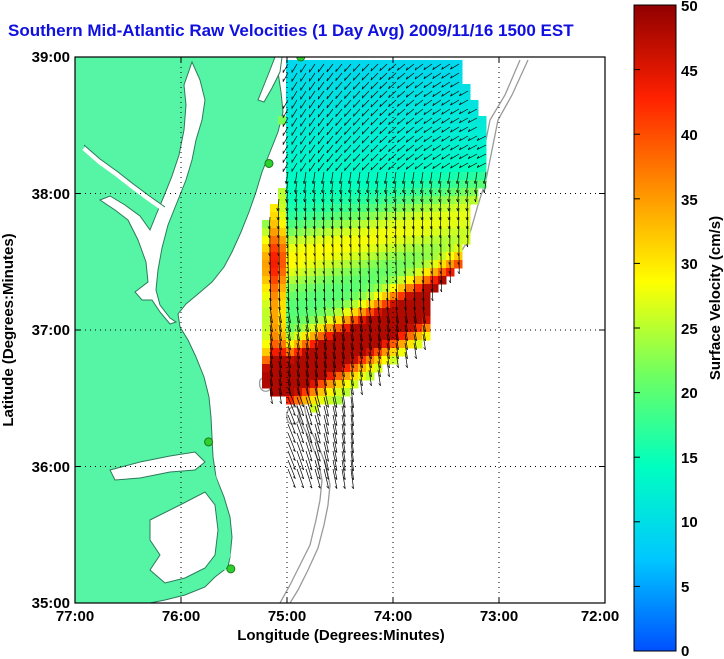 Image resolution: width=724 pixels, height=659 pixels. What do you see at coordinates (181, 616) in the screenshot?
I see `x-tick-label: 76:00` at bounding box center [181, 616].